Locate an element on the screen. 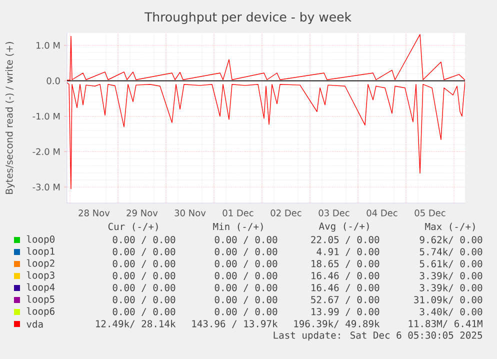 The width and height of the screenshot is (497, 359). legend-label: loop3 is located at coordinates (40, 276).